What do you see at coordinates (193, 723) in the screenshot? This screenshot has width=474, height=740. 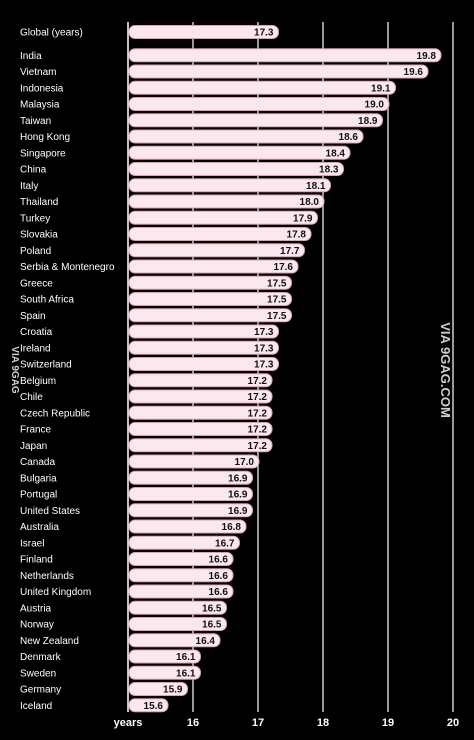 I see `x-tick-label: 16` at bounding box center [193, 723].